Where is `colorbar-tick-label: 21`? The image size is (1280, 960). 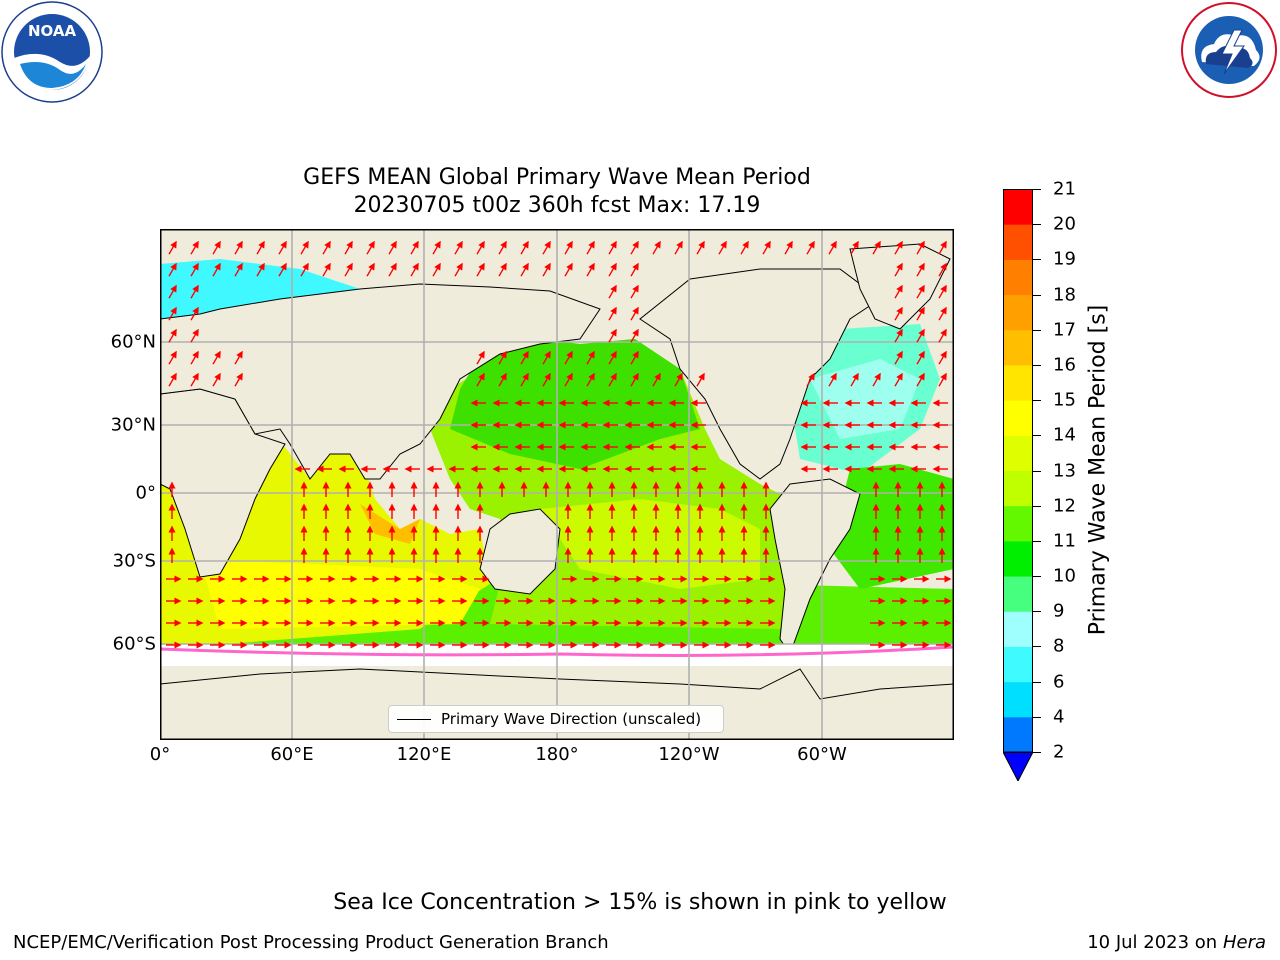
colorbar-tick-label: 21 is located at coordinates (1064, 189).